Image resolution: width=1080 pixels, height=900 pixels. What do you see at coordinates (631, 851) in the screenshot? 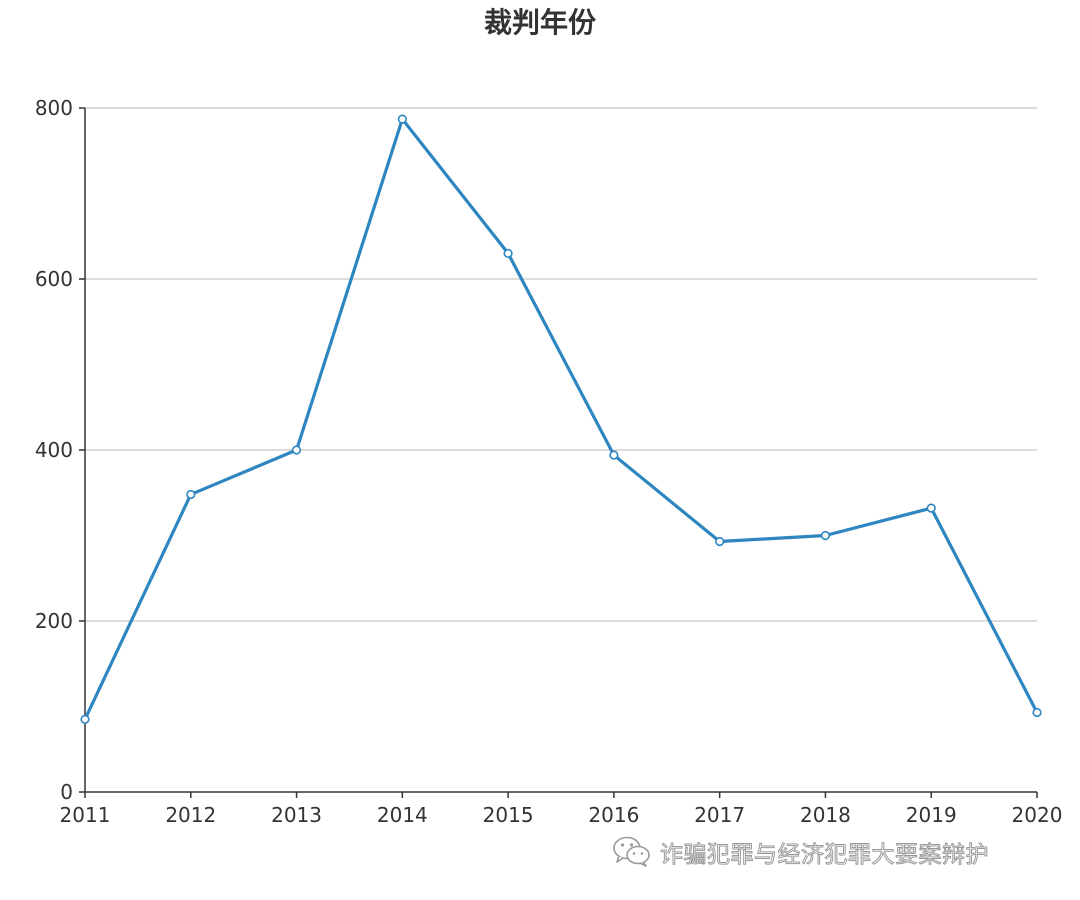
I see `wechat-icon` at bounding box center [631, 851].